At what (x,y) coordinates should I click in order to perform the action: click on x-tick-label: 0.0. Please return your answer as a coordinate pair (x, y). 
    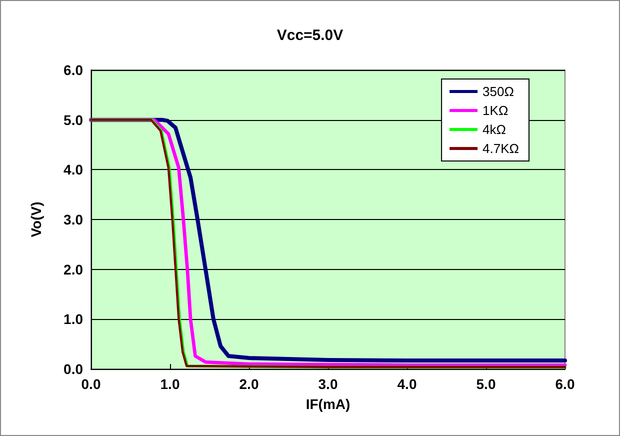
    Looking at the image, I should click on (91, 384).